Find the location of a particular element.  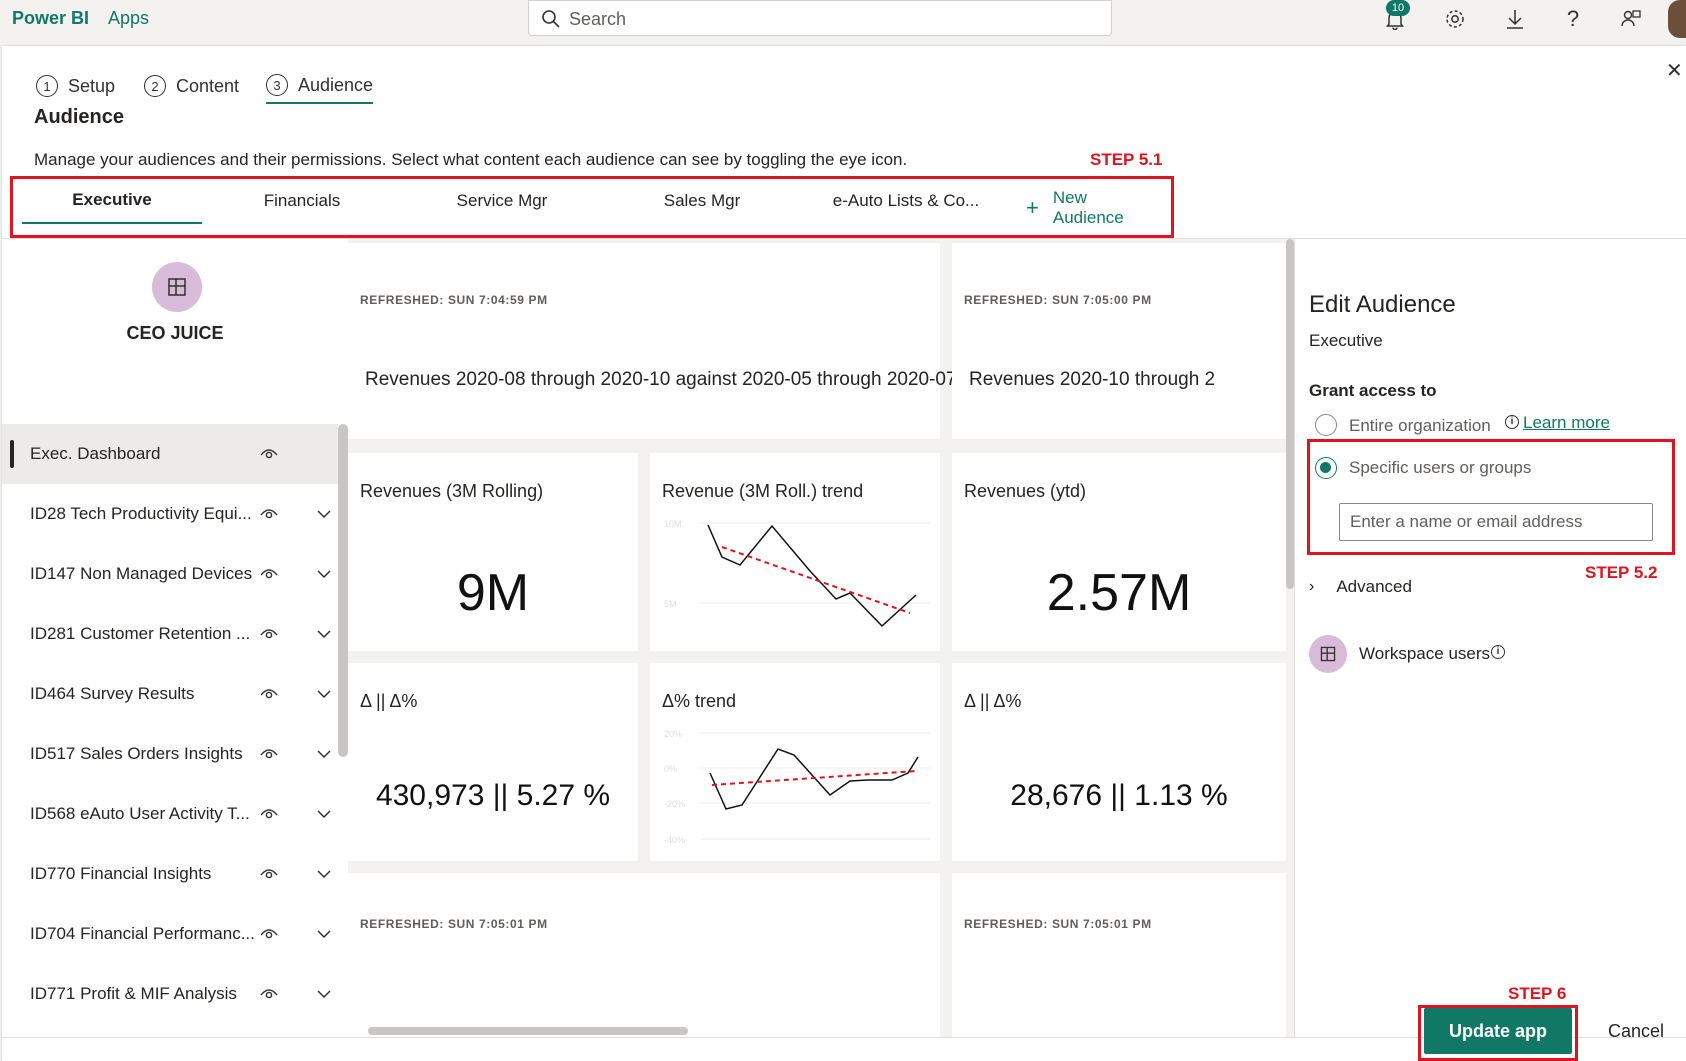

nav-item: Exec. Dashboard is located at coordinates (170, 454).